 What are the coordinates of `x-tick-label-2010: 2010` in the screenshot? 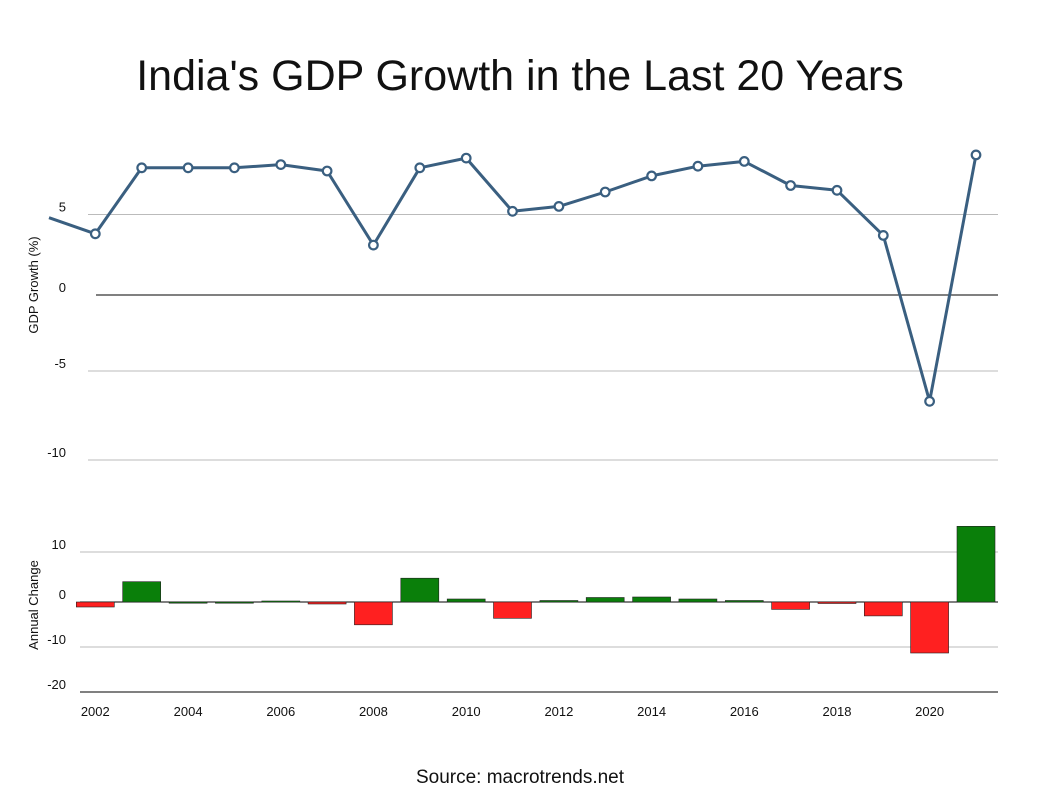 It's located at (466, 711).